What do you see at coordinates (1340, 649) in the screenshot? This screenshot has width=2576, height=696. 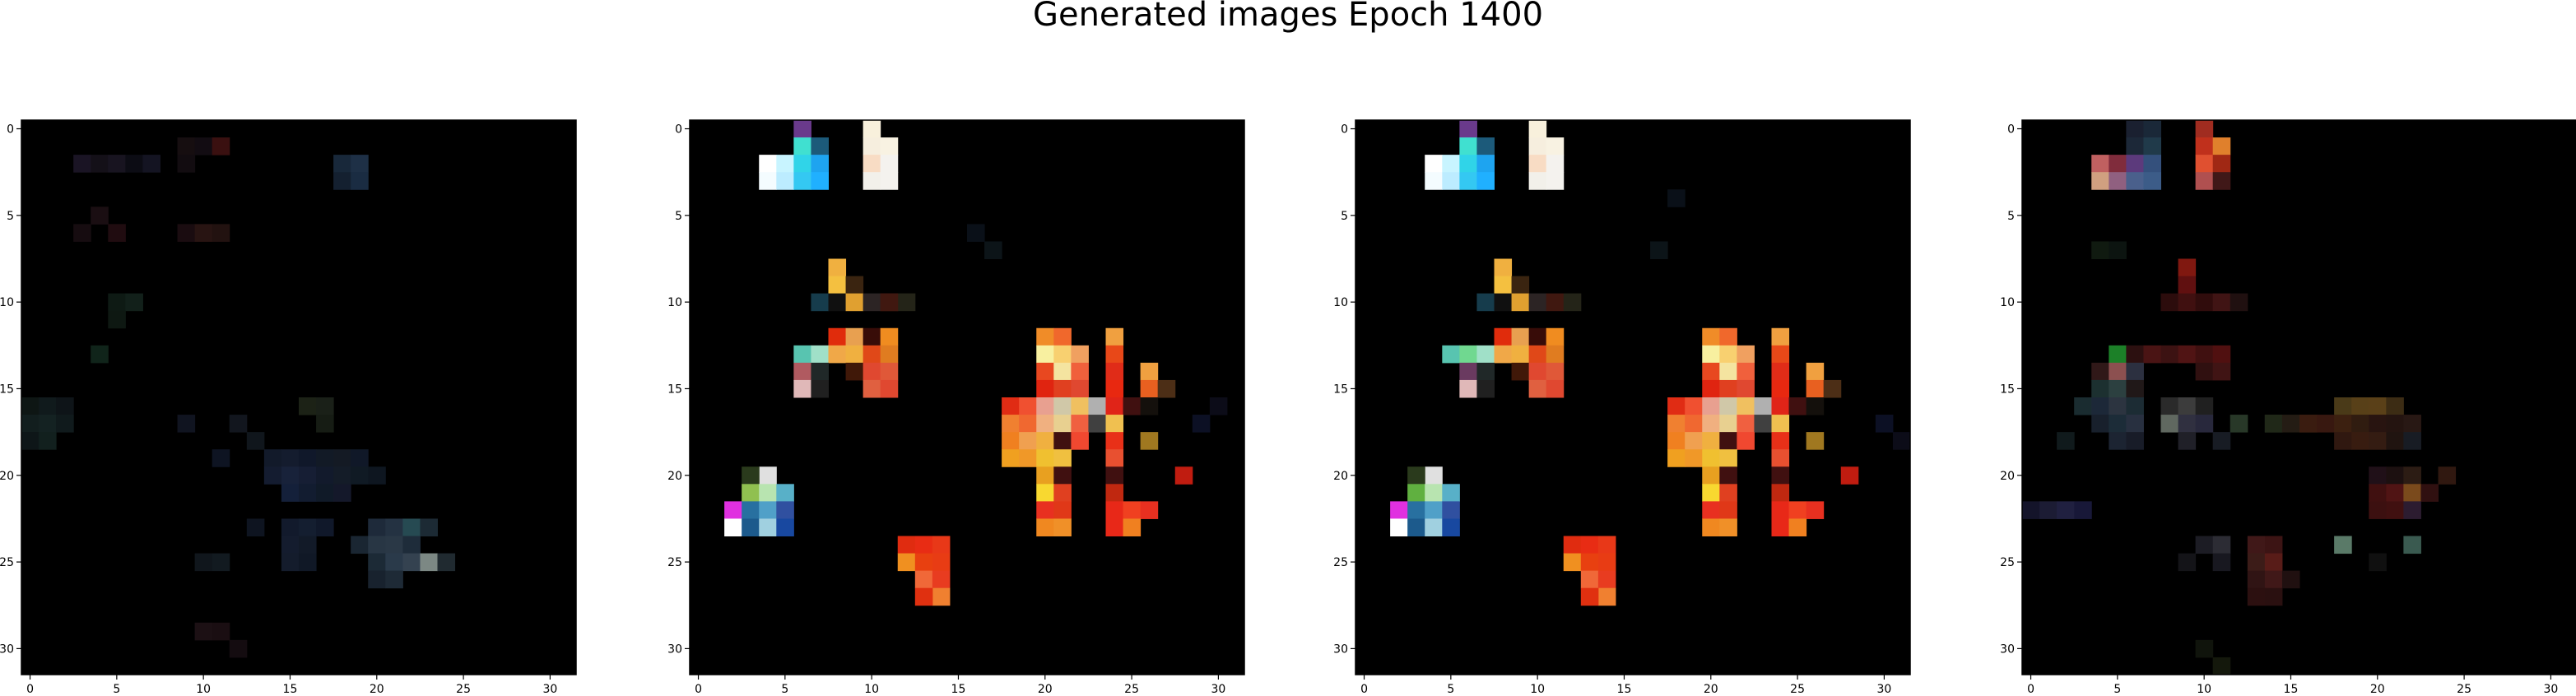 I see `y-tick-label: 30` at bounding box center [1340, 649].